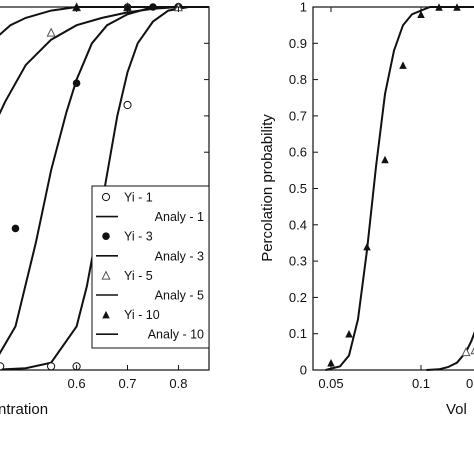  I want to click on left-chart-x-axis-label: ntration, so click(24, 409).